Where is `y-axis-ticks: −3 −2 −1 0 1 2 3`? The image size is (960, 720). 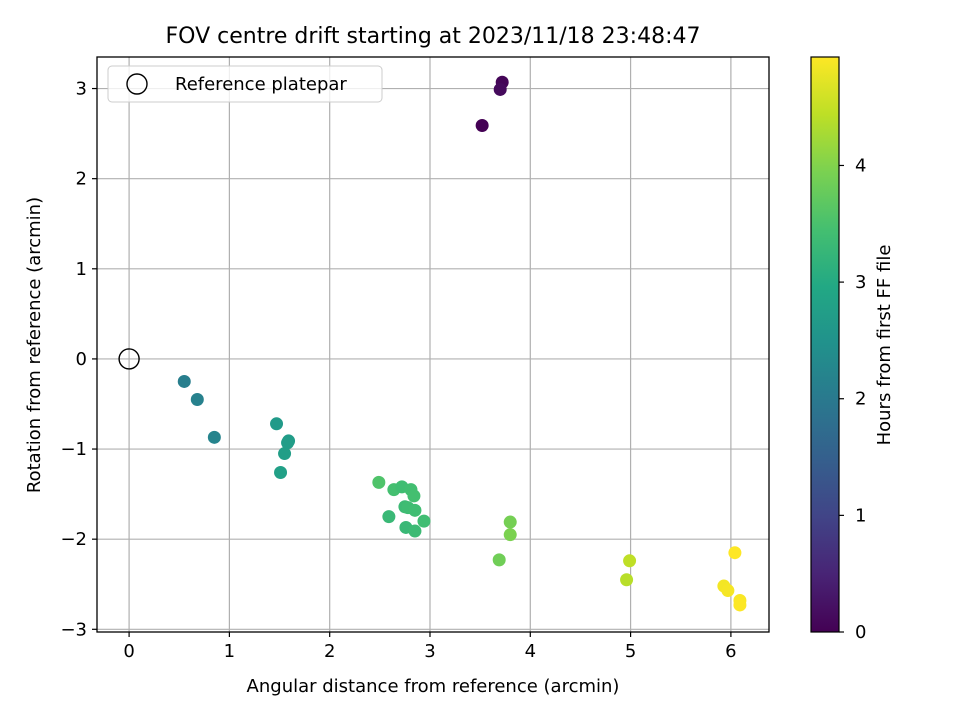
y-axis-ticks: −3 −2 −1 0 1 2 3 is located at coordinates (78, 359).